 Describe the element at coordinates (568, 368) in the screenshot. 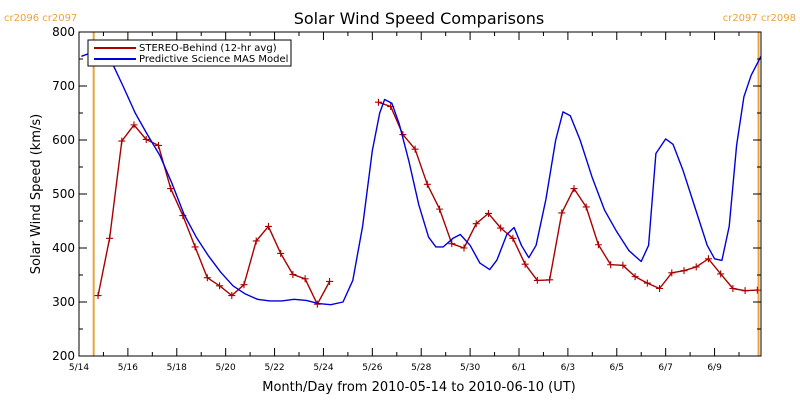

I see `x-tick-label: 6/3` at that location.